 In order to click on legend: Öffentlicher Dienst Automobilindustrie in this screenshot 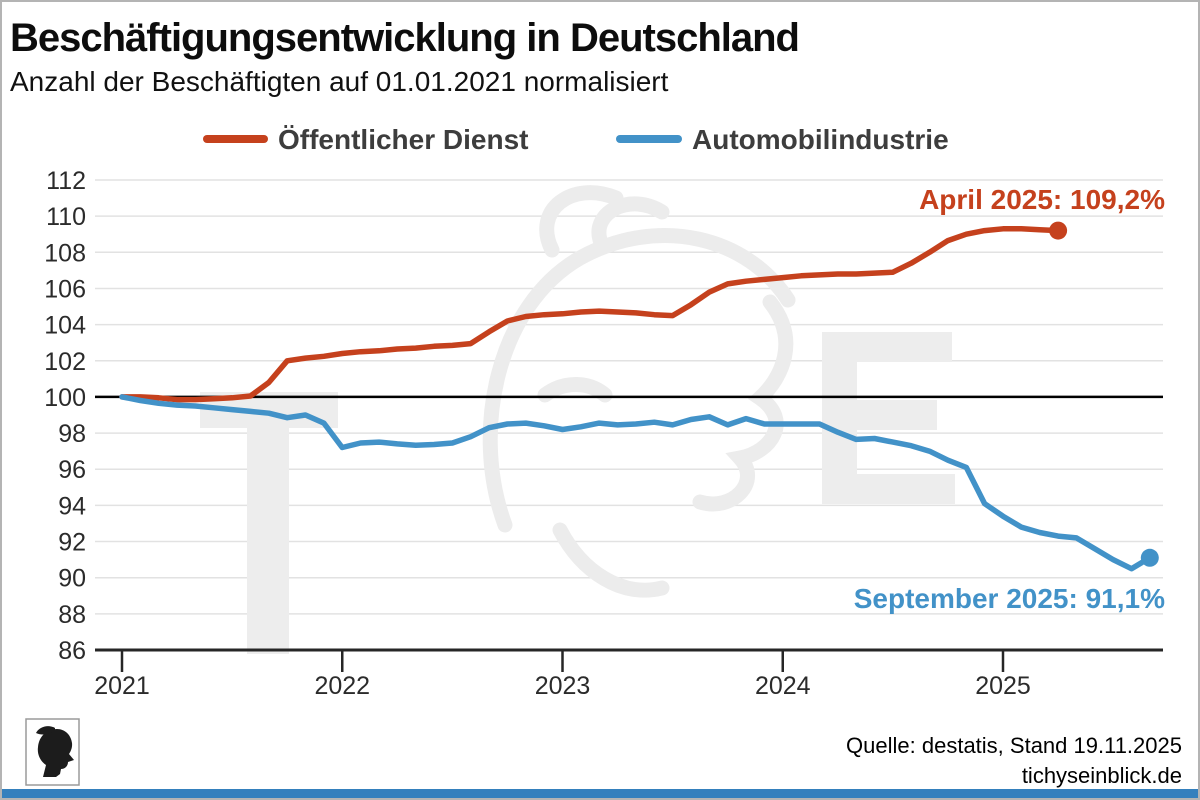, I will do `click(576, 139)`.